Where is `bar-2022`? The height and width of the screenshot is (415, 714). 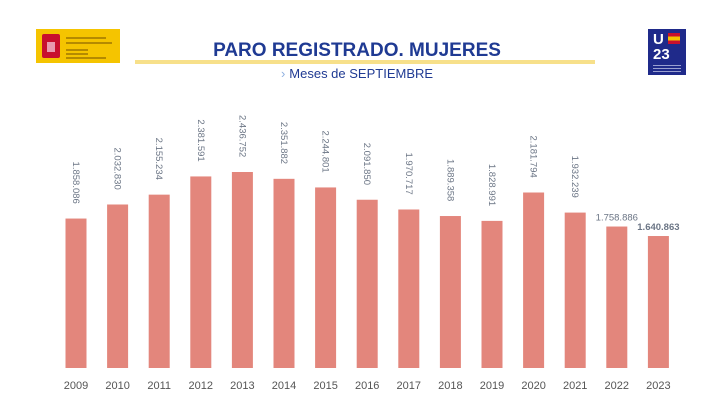 bar-2022 is located at coordinates (617, 297).